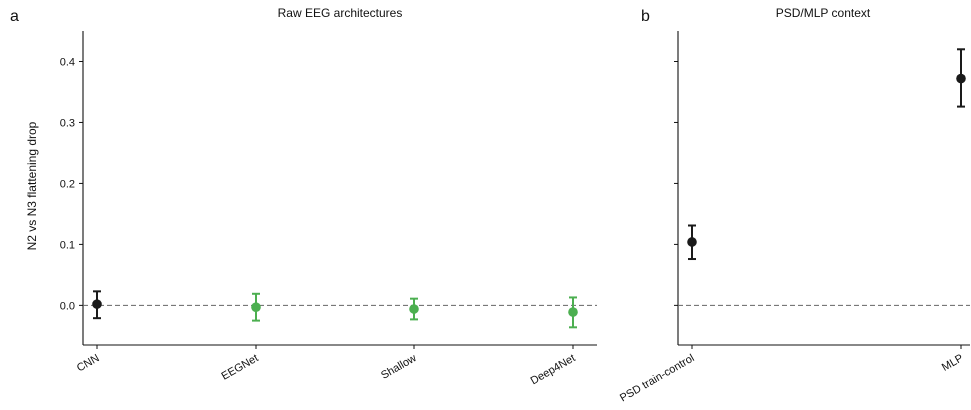 The width and height of the screenshot is (971, 410). Describe the element at coordinates (32, 185) in the screenshot. I see `y-axis-label: N2 vs N3 flattening drop` at that location.